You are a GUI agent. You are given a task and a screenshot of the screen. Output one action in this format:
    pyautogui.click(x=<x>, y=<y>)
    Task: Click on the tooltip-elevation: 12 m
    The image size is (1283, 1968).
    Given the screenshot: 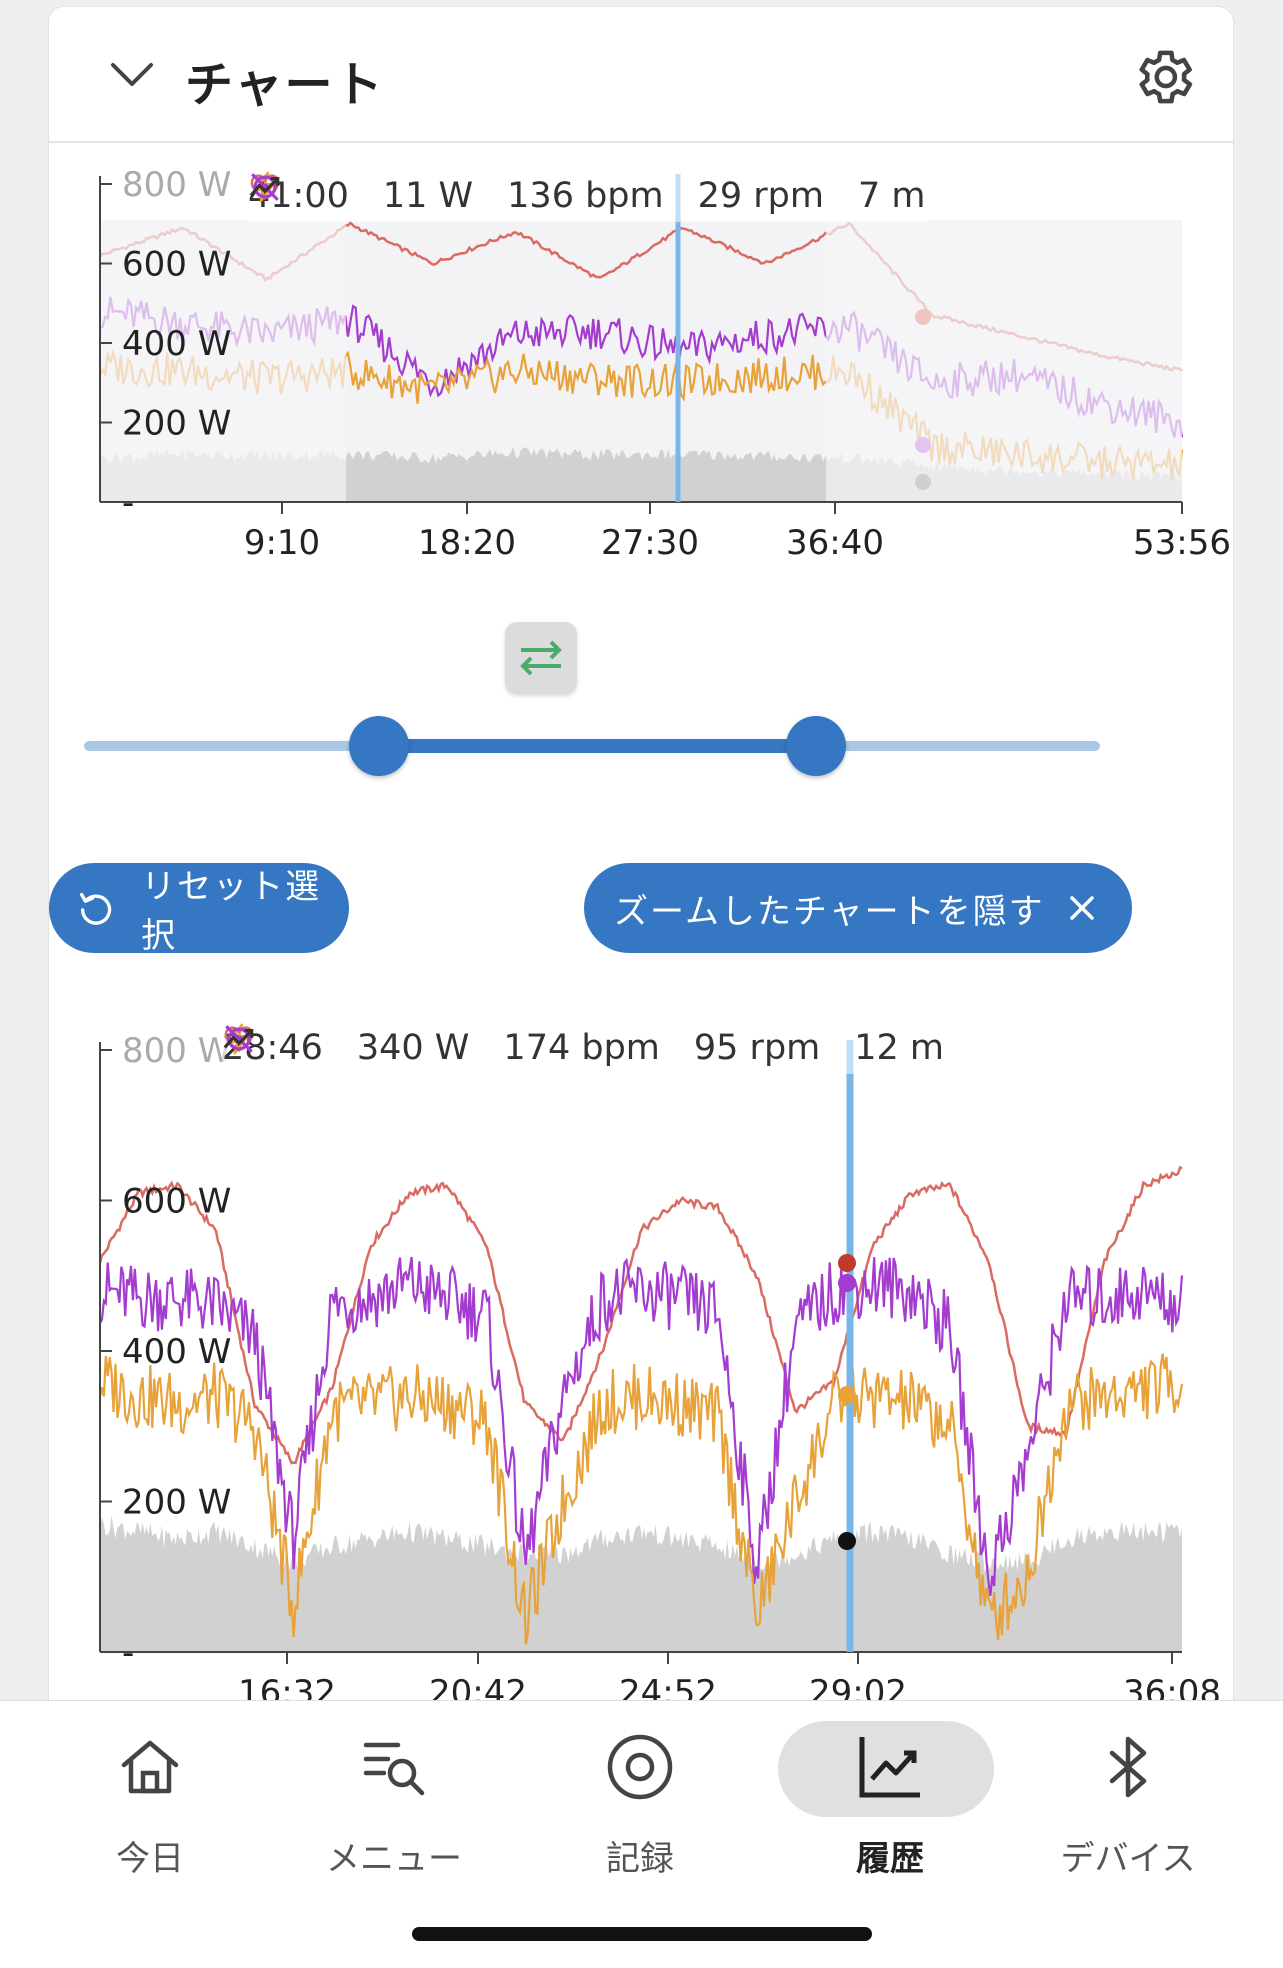 What is the action you would take?
    pyautogui.click(x=584, y=1048)
    